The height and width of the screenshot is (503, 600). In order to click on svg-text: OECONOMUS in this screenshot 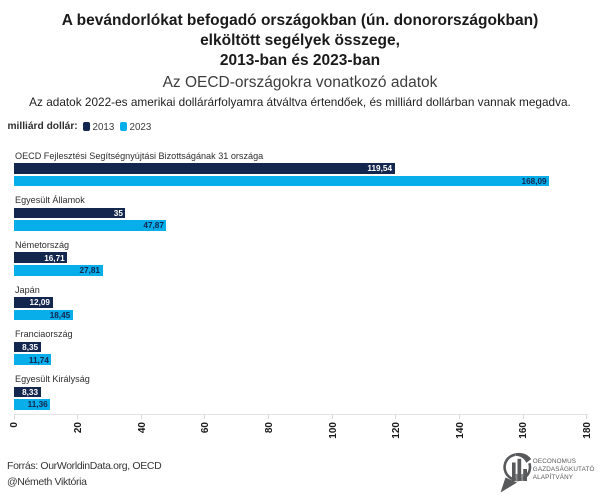, I will do `click(554, 461)`.